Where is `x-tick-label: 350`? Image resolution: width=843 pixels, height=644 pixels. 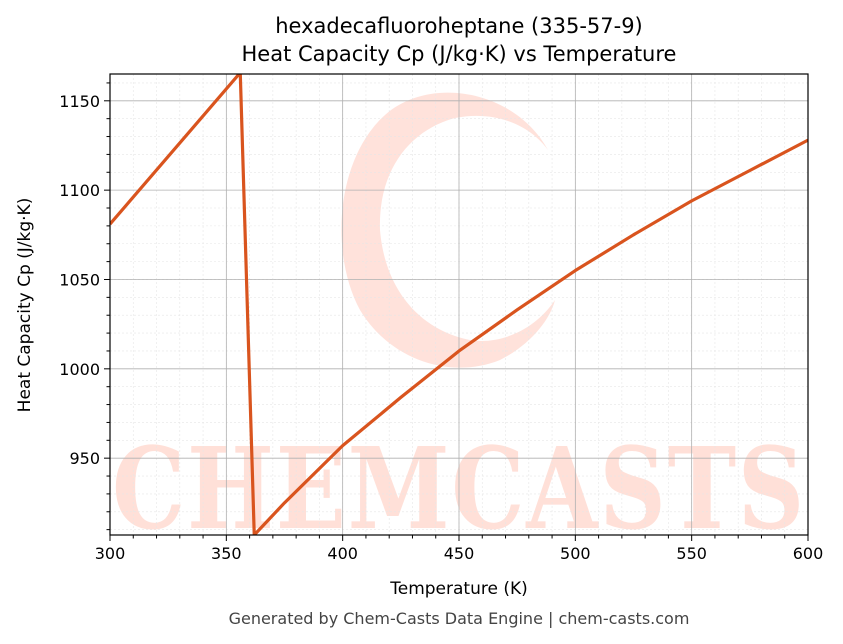 x-tick-label: 350 is located at coordinates (226, 553).